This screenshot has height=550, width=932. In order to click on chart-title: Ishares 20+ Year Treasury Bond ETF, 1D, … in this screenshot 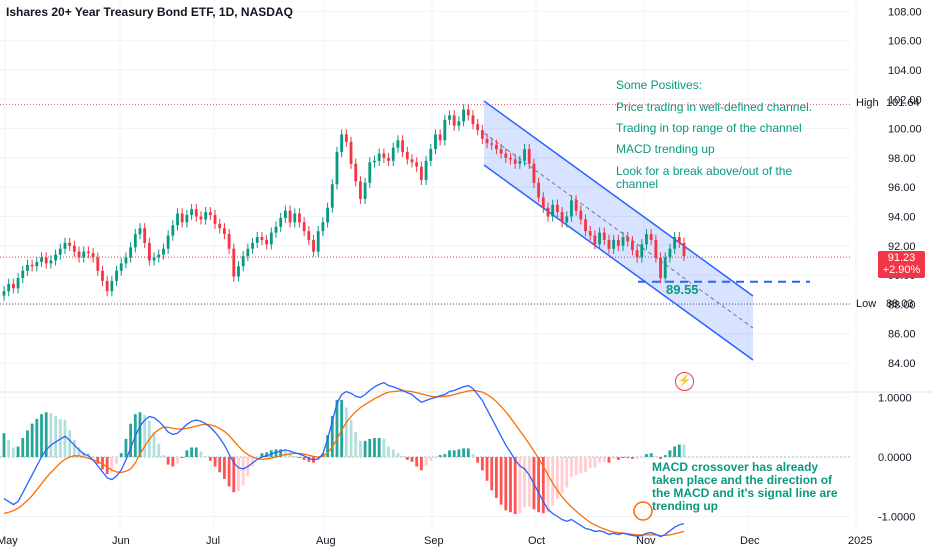, I will do `click(149, 12)`.